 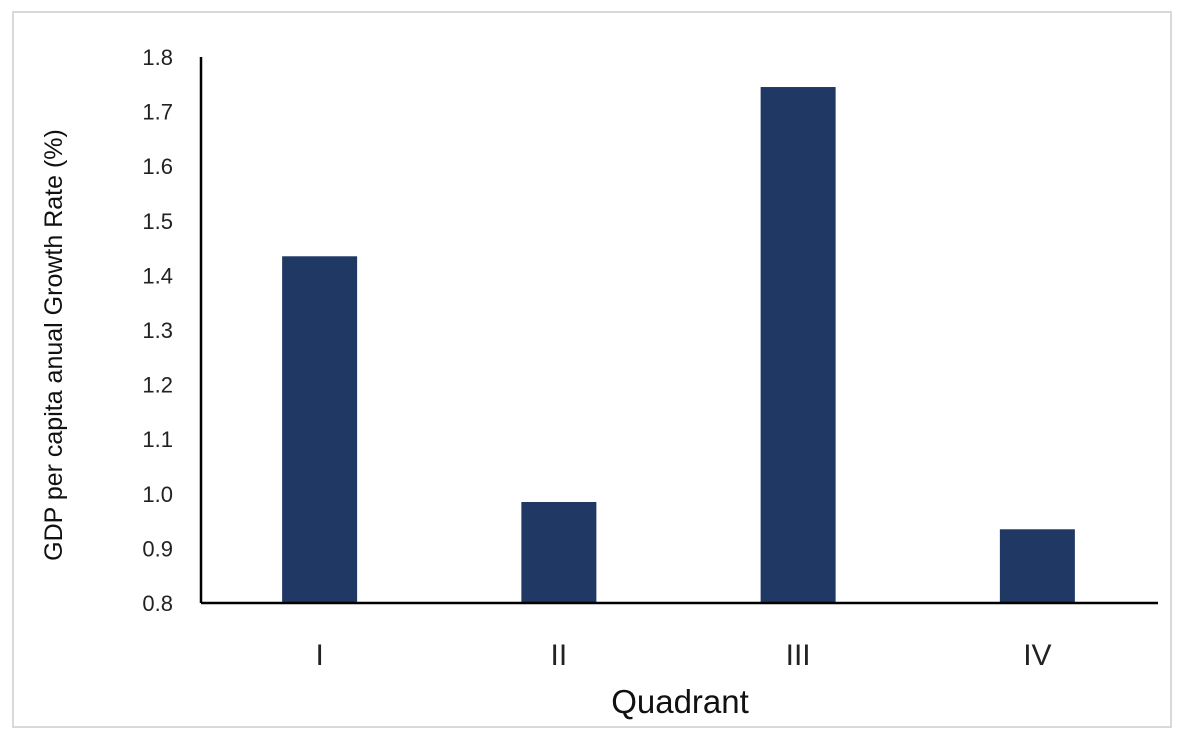 What do you see at coordinates (157, 494) in the screenshot?
I see `y-tick-label: 1.0` at bounding box center [157, 494].